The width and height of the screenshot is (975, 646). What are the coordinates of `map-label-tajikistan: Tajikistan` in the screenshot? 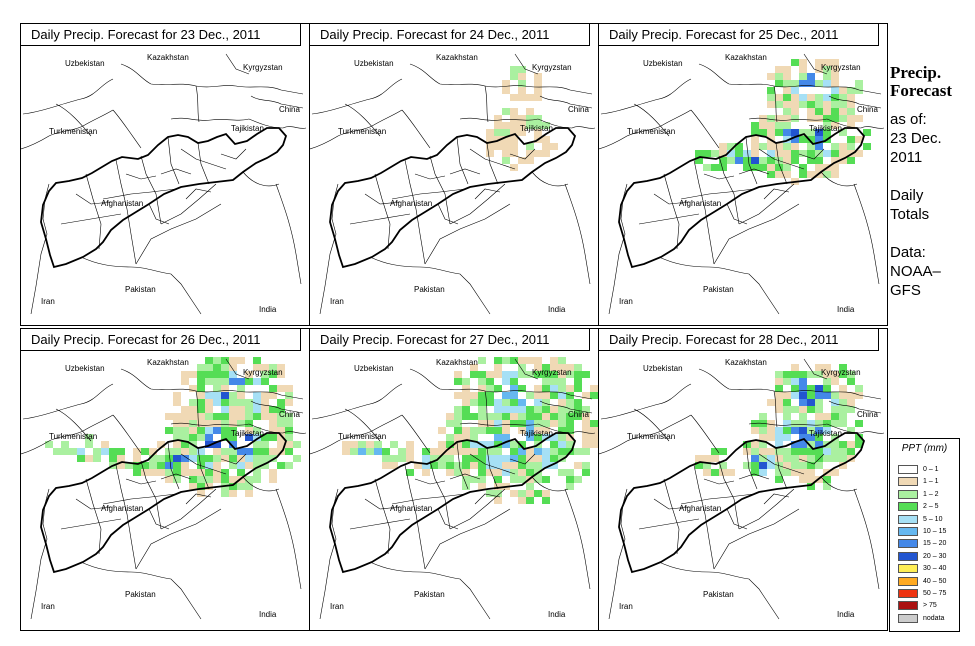 It's located at (247, 433).